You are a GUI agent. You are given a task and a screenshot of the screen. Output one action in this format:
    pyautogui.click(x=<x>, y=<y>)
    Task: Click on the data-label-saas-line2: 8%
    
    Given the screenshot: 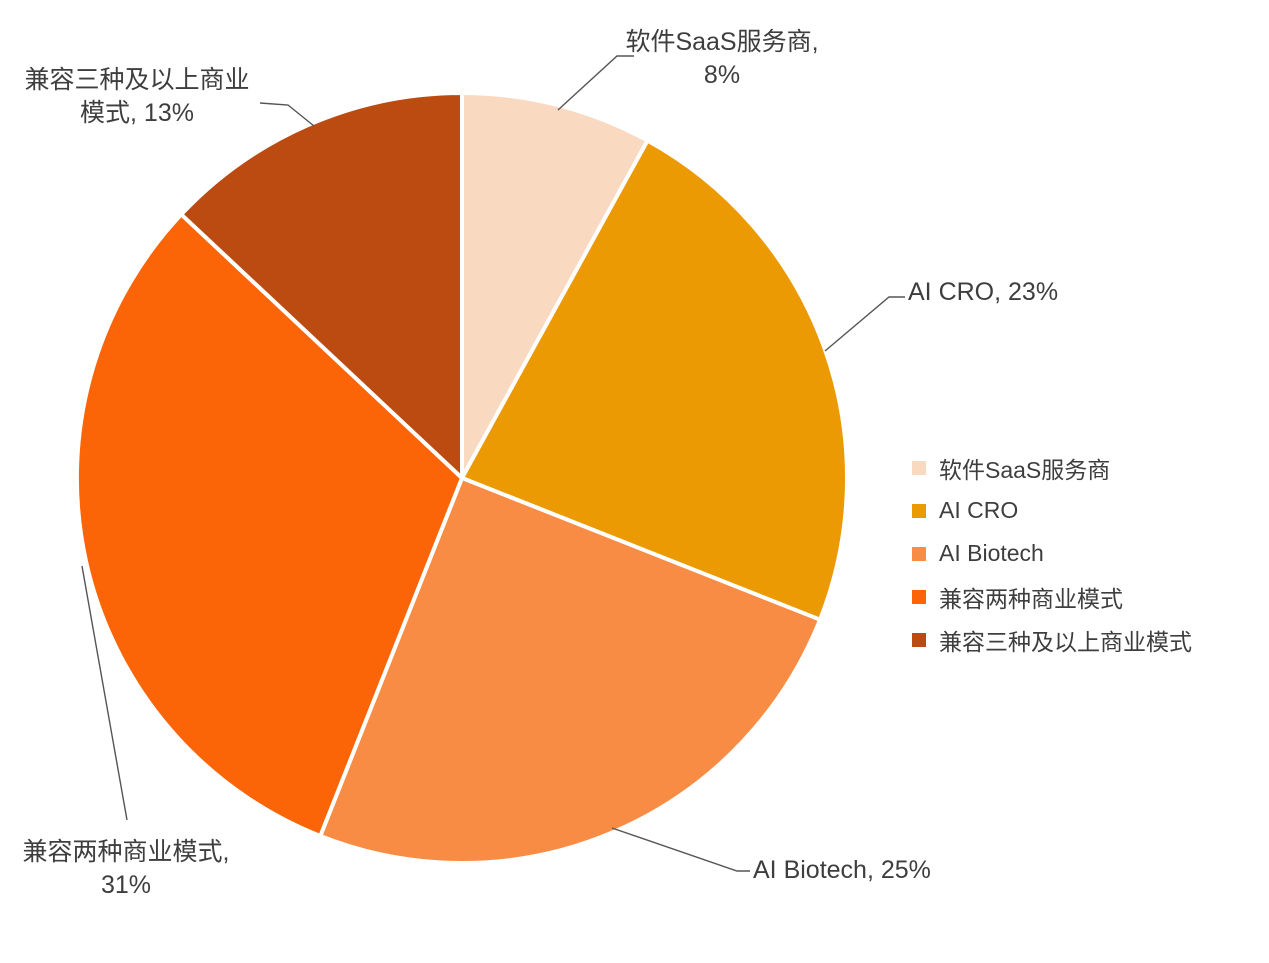 What is the action you would take?
    pyautogui.click(x=722, y=75)
    